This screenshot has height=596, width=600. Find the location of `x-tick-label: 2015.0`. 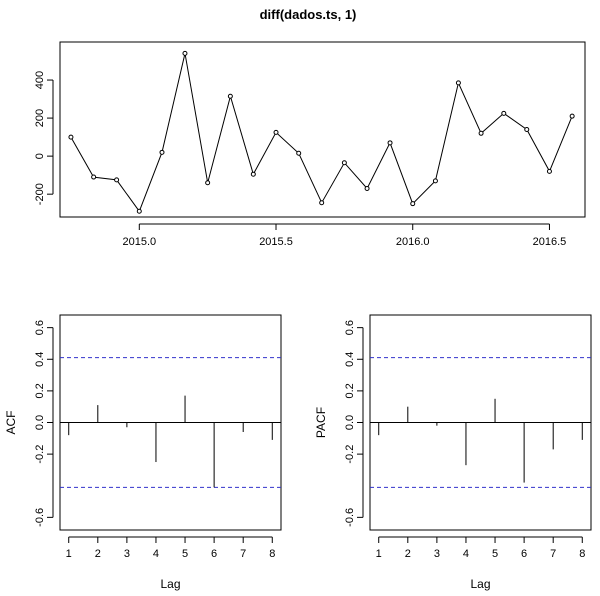

x-tick-label: 2015.0 is located at coordinates (139, 242).